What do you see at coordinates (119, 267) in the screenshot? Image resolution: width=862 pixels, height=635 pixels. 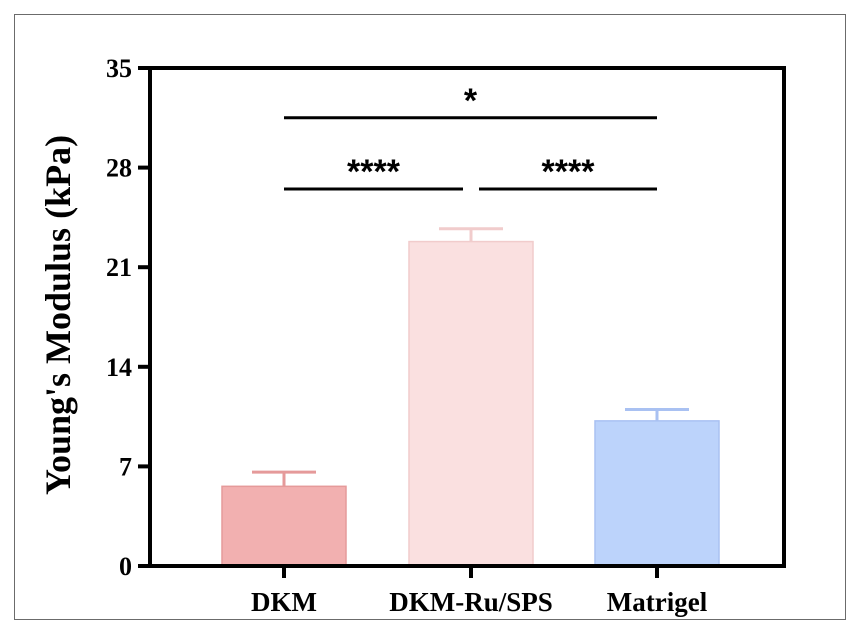 I see `y-tick-label: 21` at bounding box center [119, 267].